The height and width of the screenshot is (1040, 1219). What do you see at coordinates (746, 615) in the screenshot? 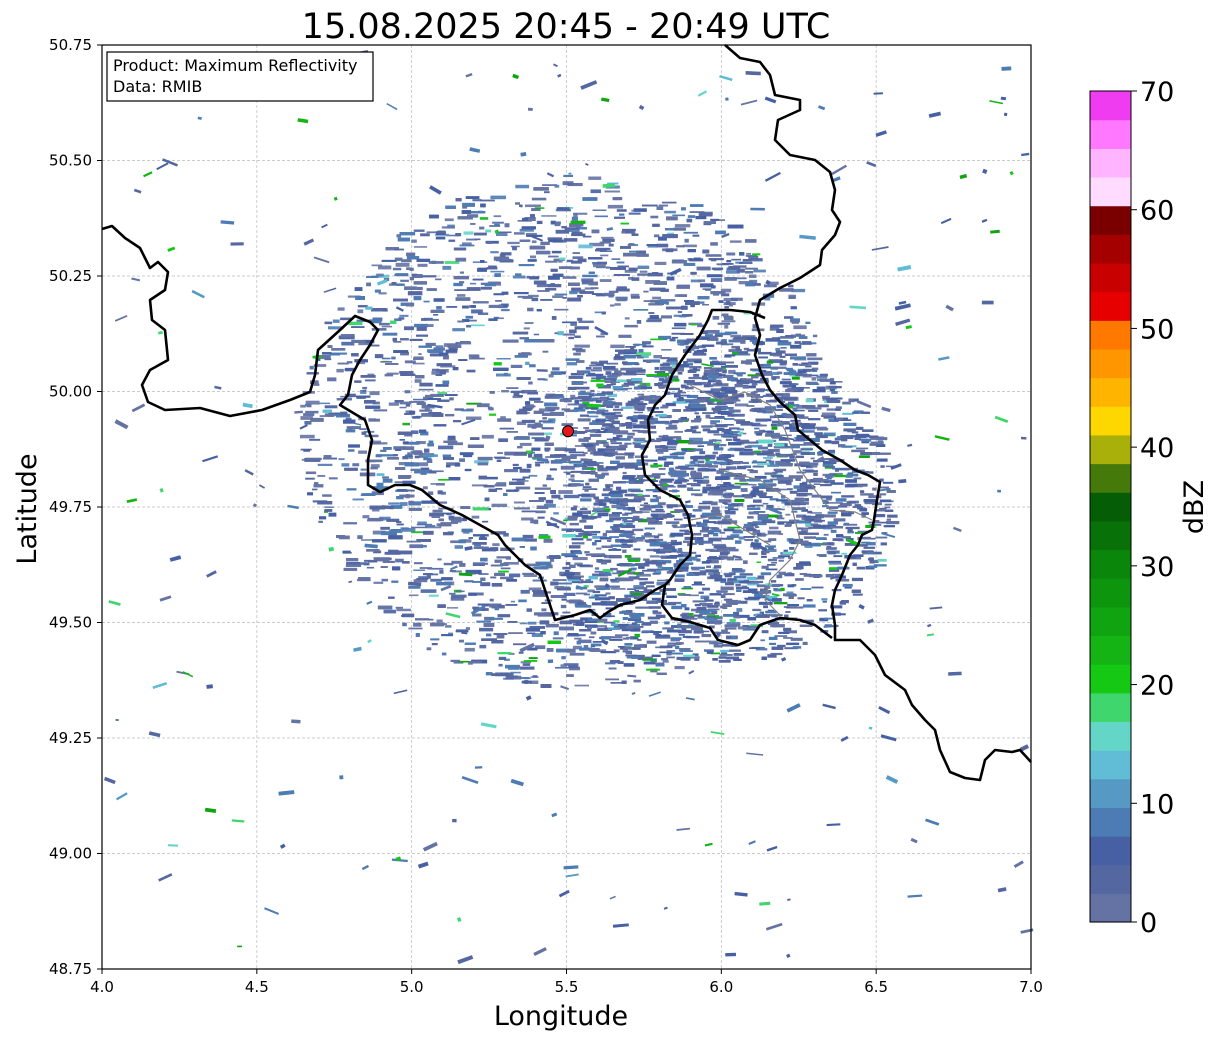
I see `border-lux-south` at bounding box center [746, 615].